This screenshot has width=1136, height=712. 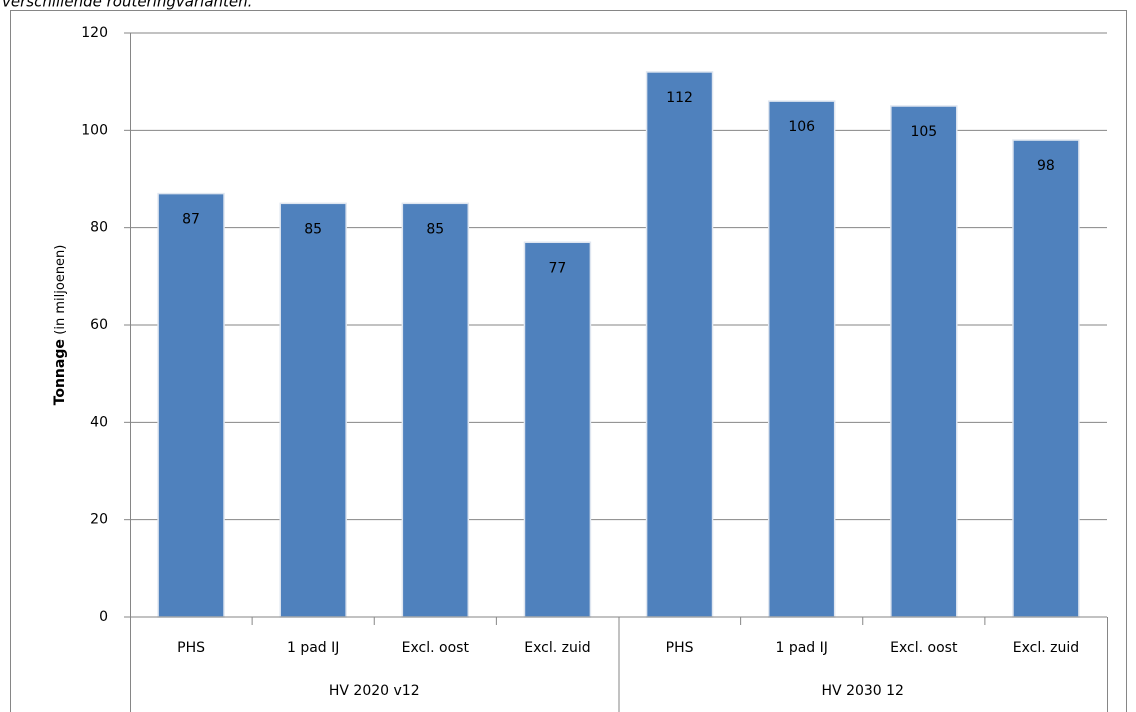 I want to click on y-tick-label: 120, so click(x=94, y=33).